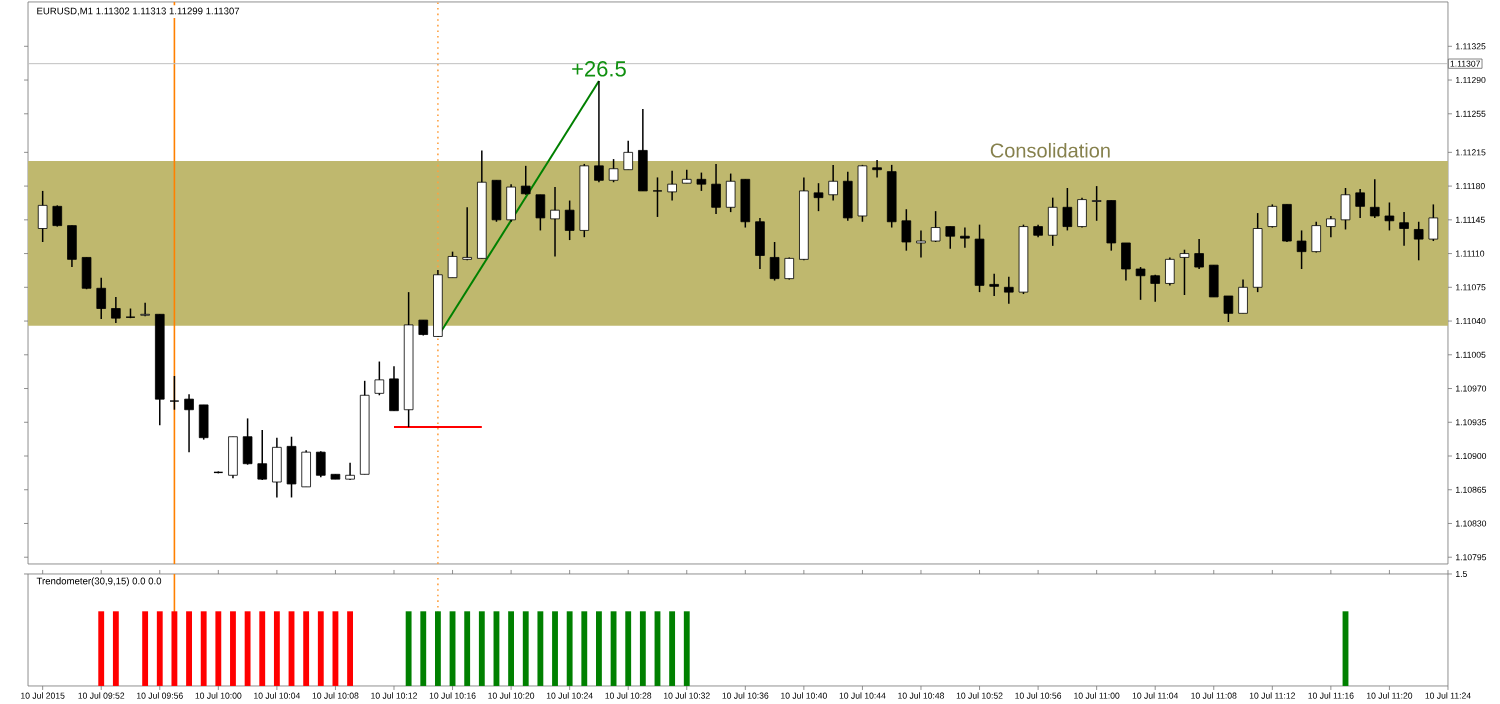 The image size is (1500, 704). I want to click on band-label: Consolidation, so click(1050, 150).